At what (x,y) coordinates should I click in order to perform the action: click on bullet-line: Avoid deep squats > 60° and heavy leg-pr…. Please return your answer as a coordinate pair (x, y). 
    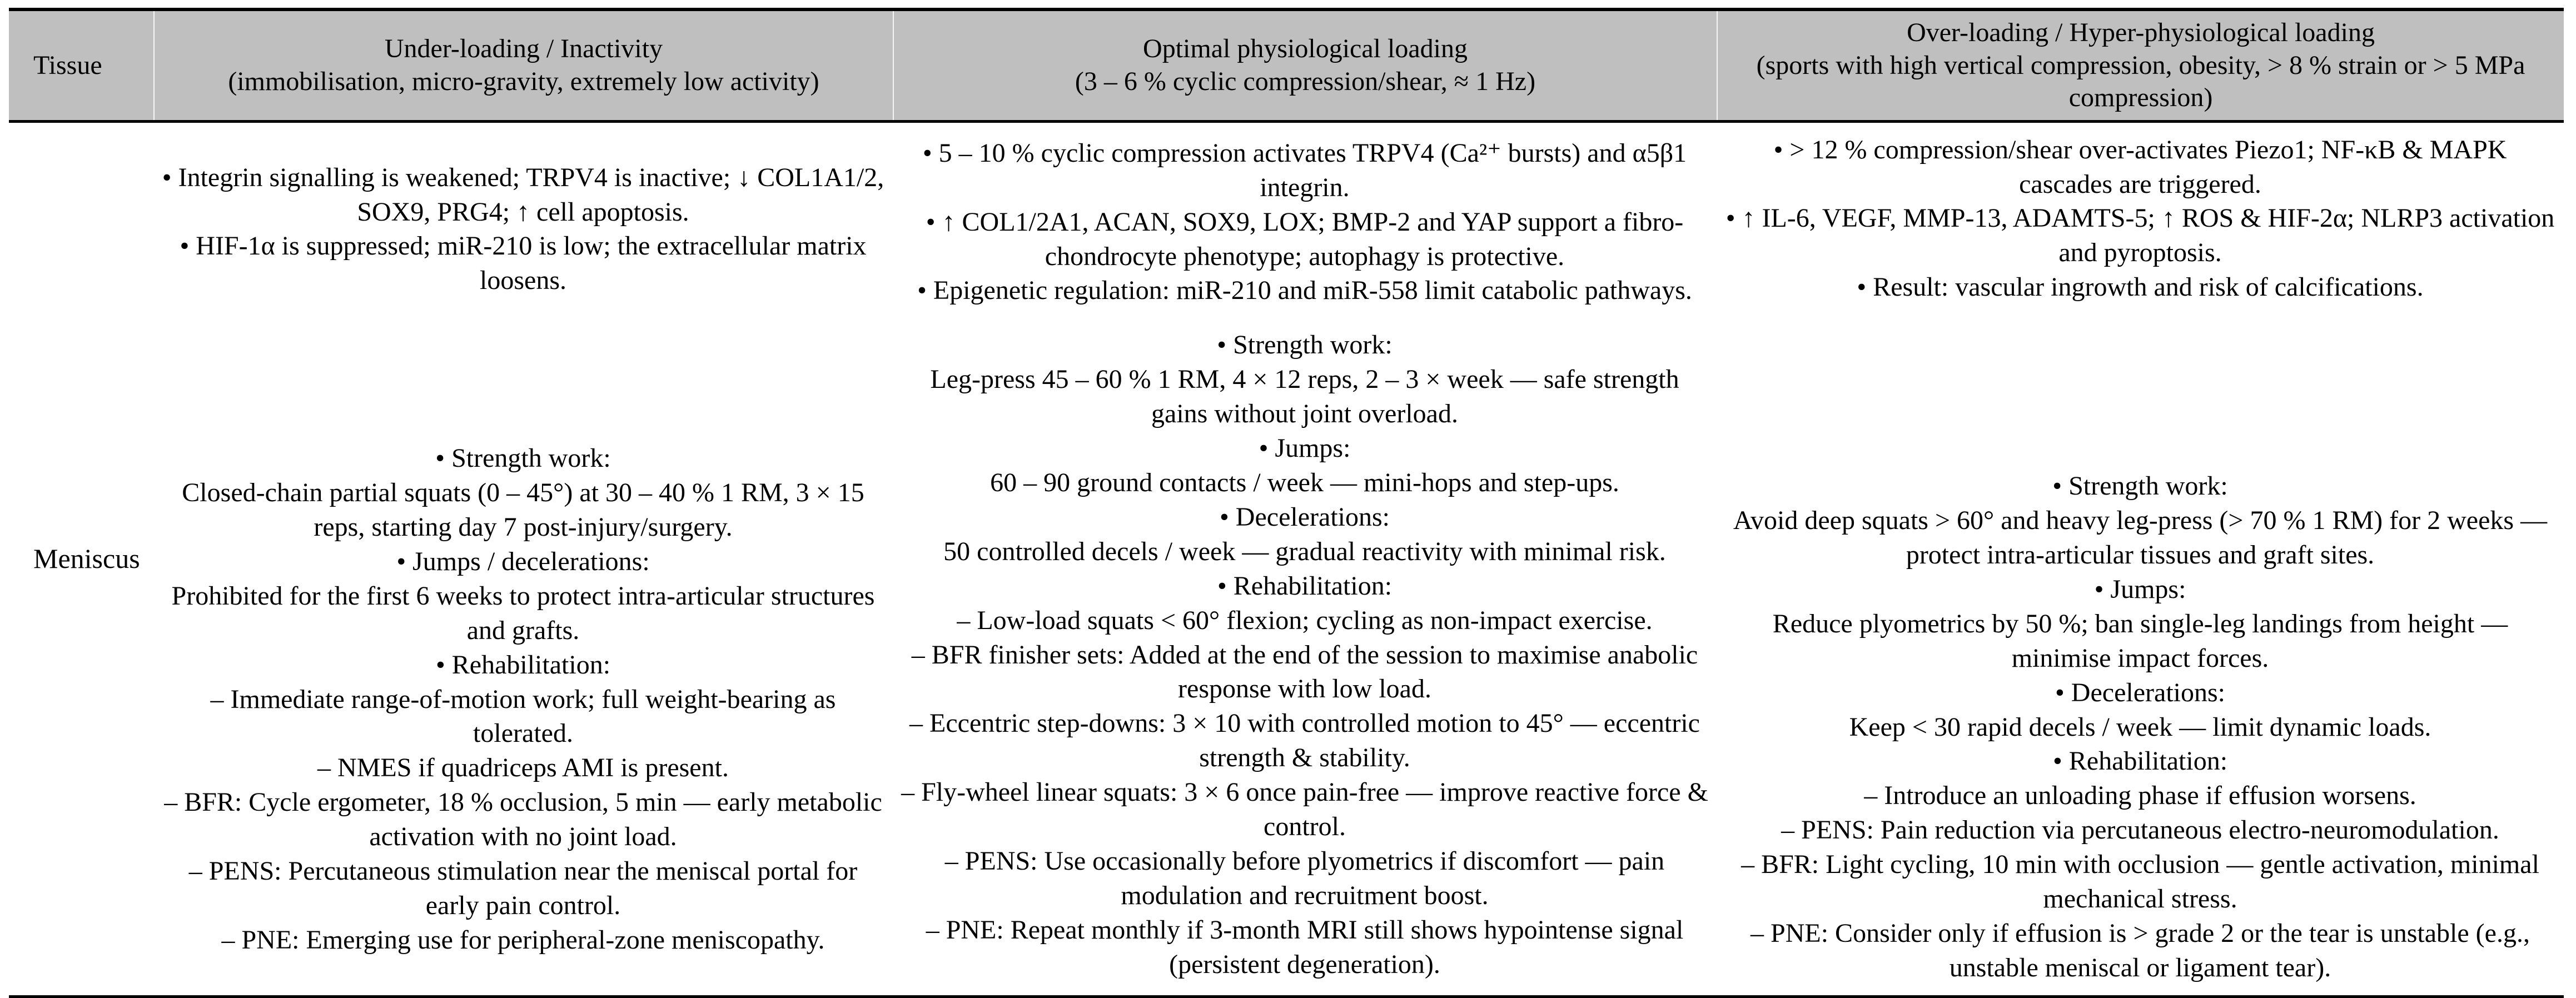
    Looking at the image, I should click on (2140, 538).